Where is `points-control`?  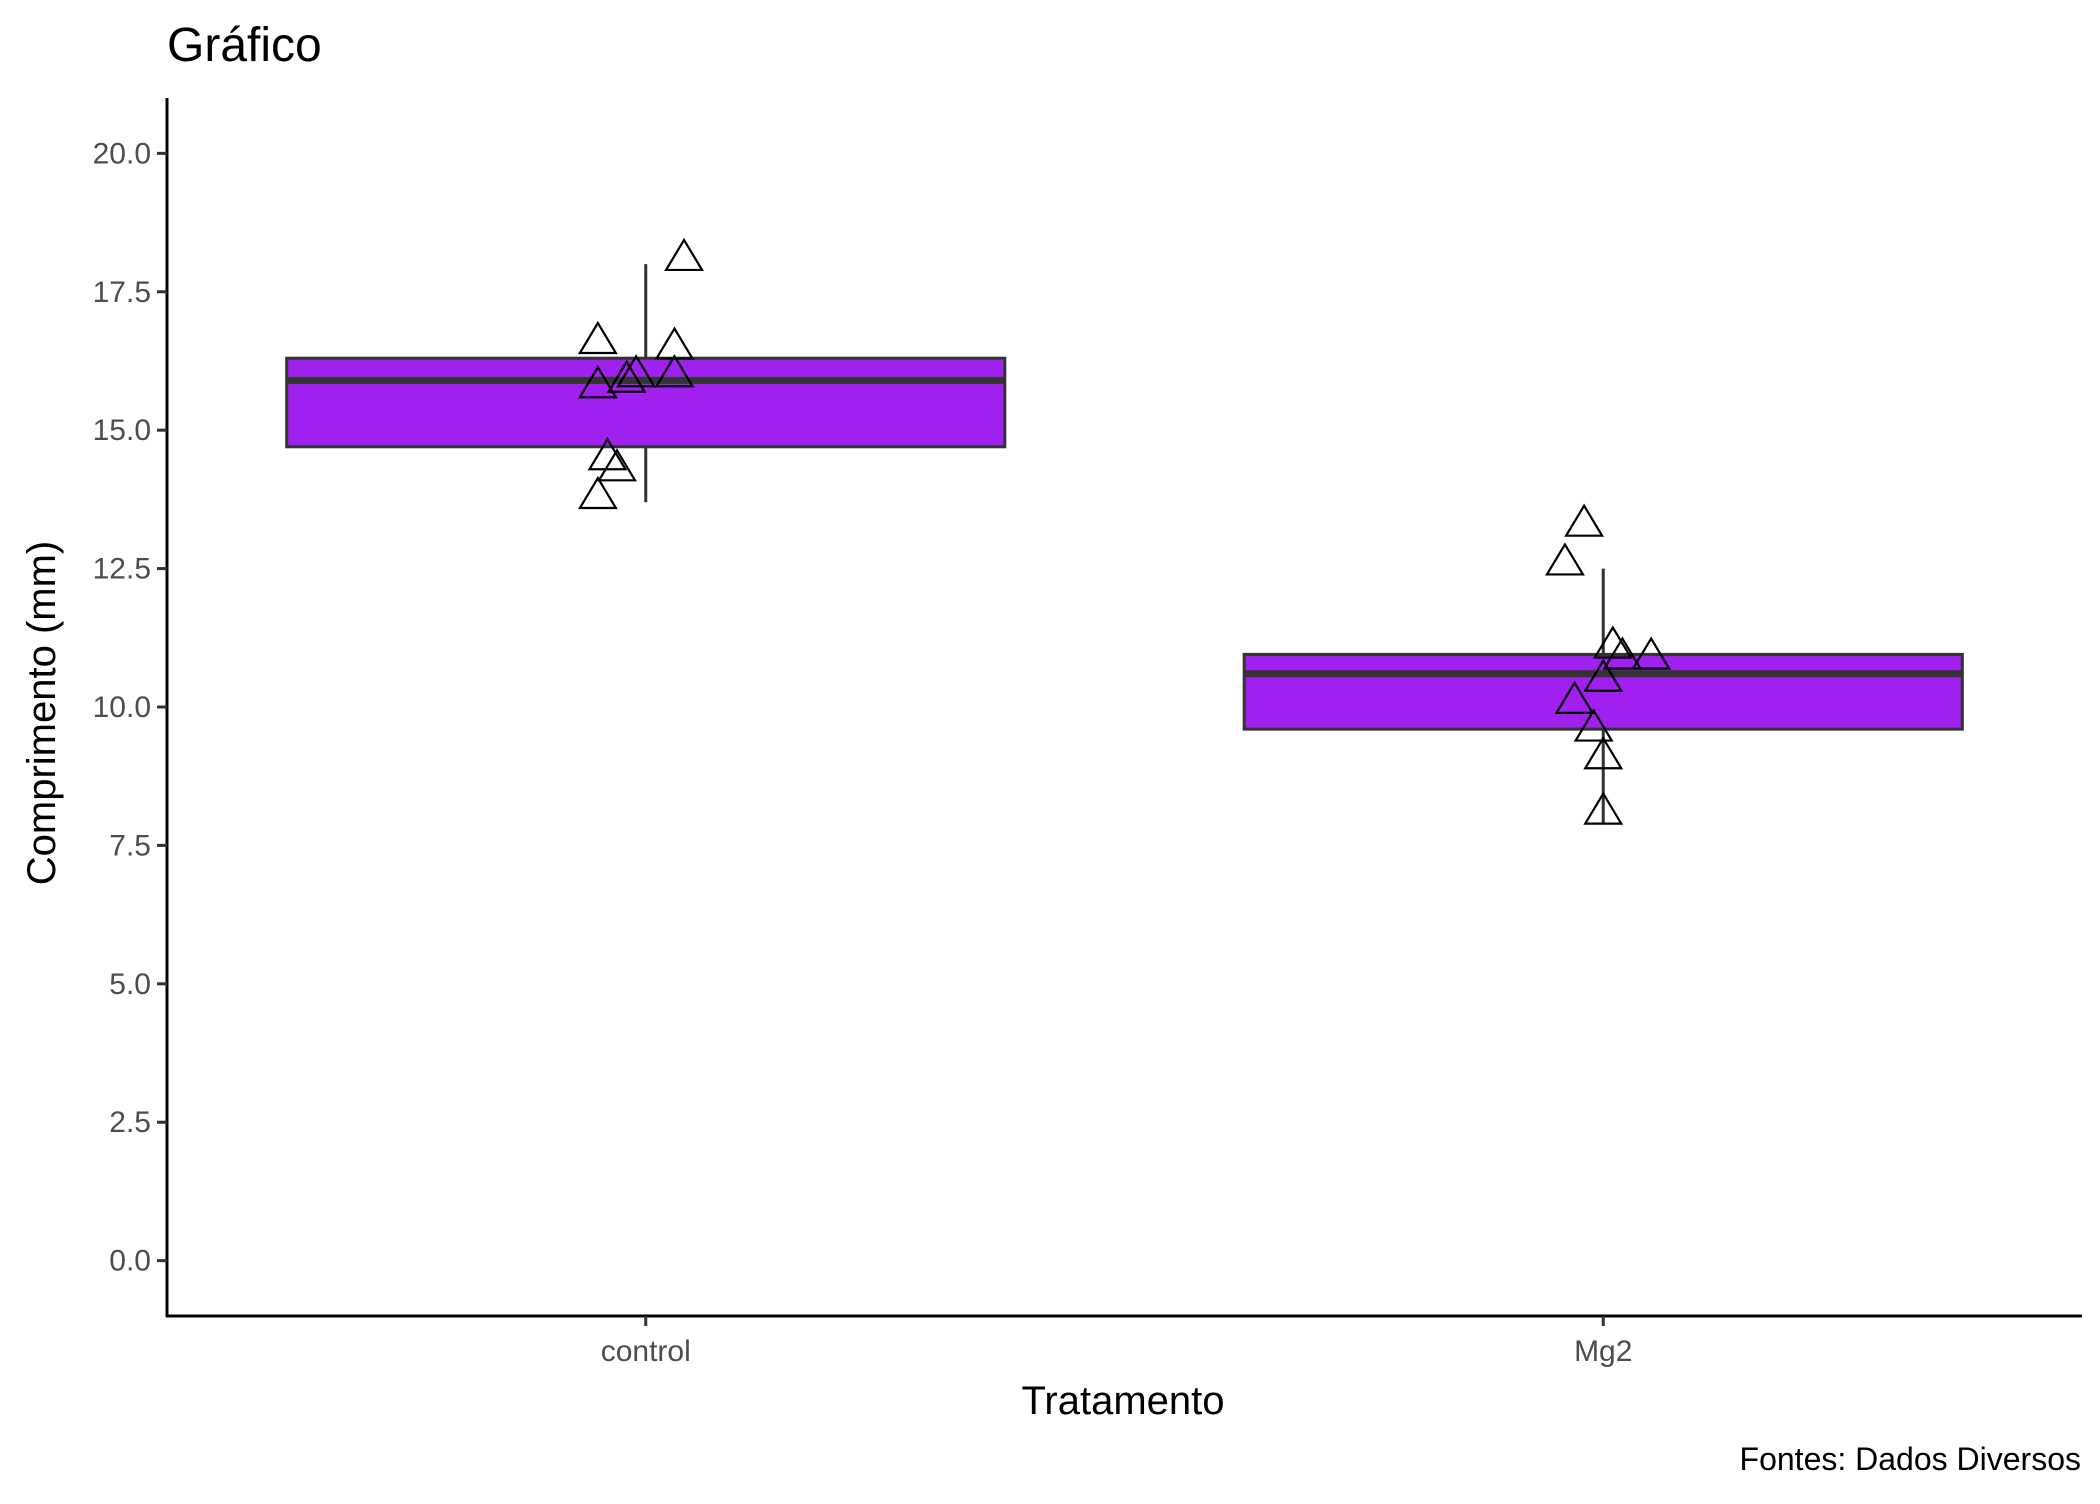 points-control is located at coordinates (640, 373).